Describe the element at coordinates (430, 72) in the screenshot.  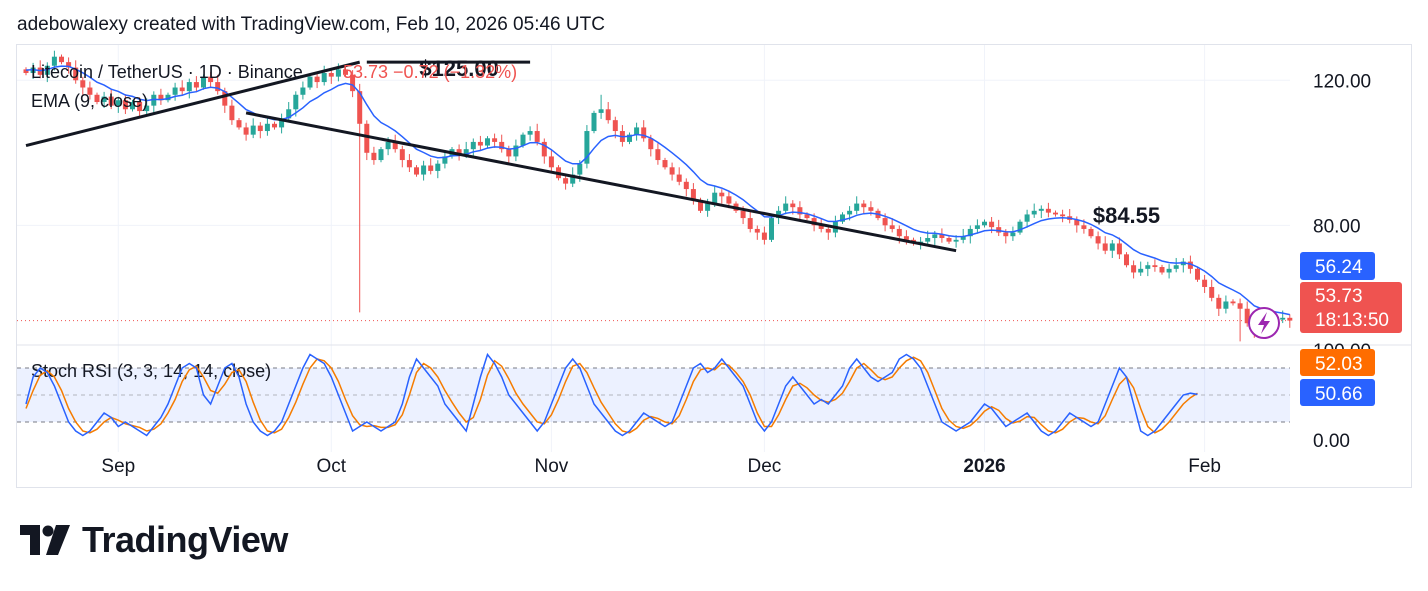
I see `price-change-readout: 53.73 −0.72 (−1.32%)` at that location.